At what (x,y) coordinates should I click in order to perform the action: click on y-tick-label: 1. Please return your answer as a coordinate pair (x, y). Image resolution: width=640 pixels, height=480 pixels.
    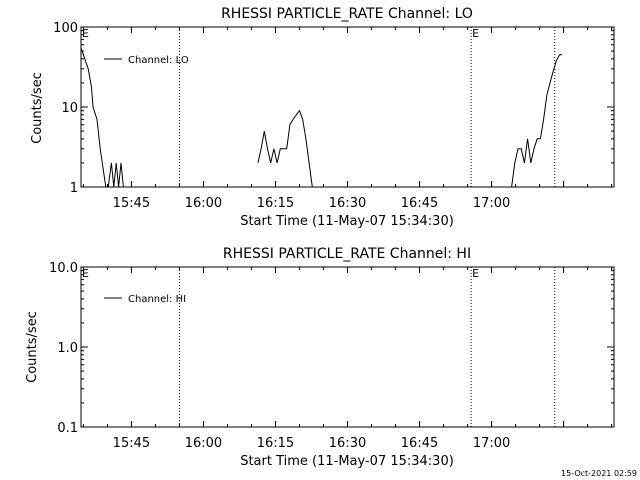
    Looking at the image, I should click on (74, 188).